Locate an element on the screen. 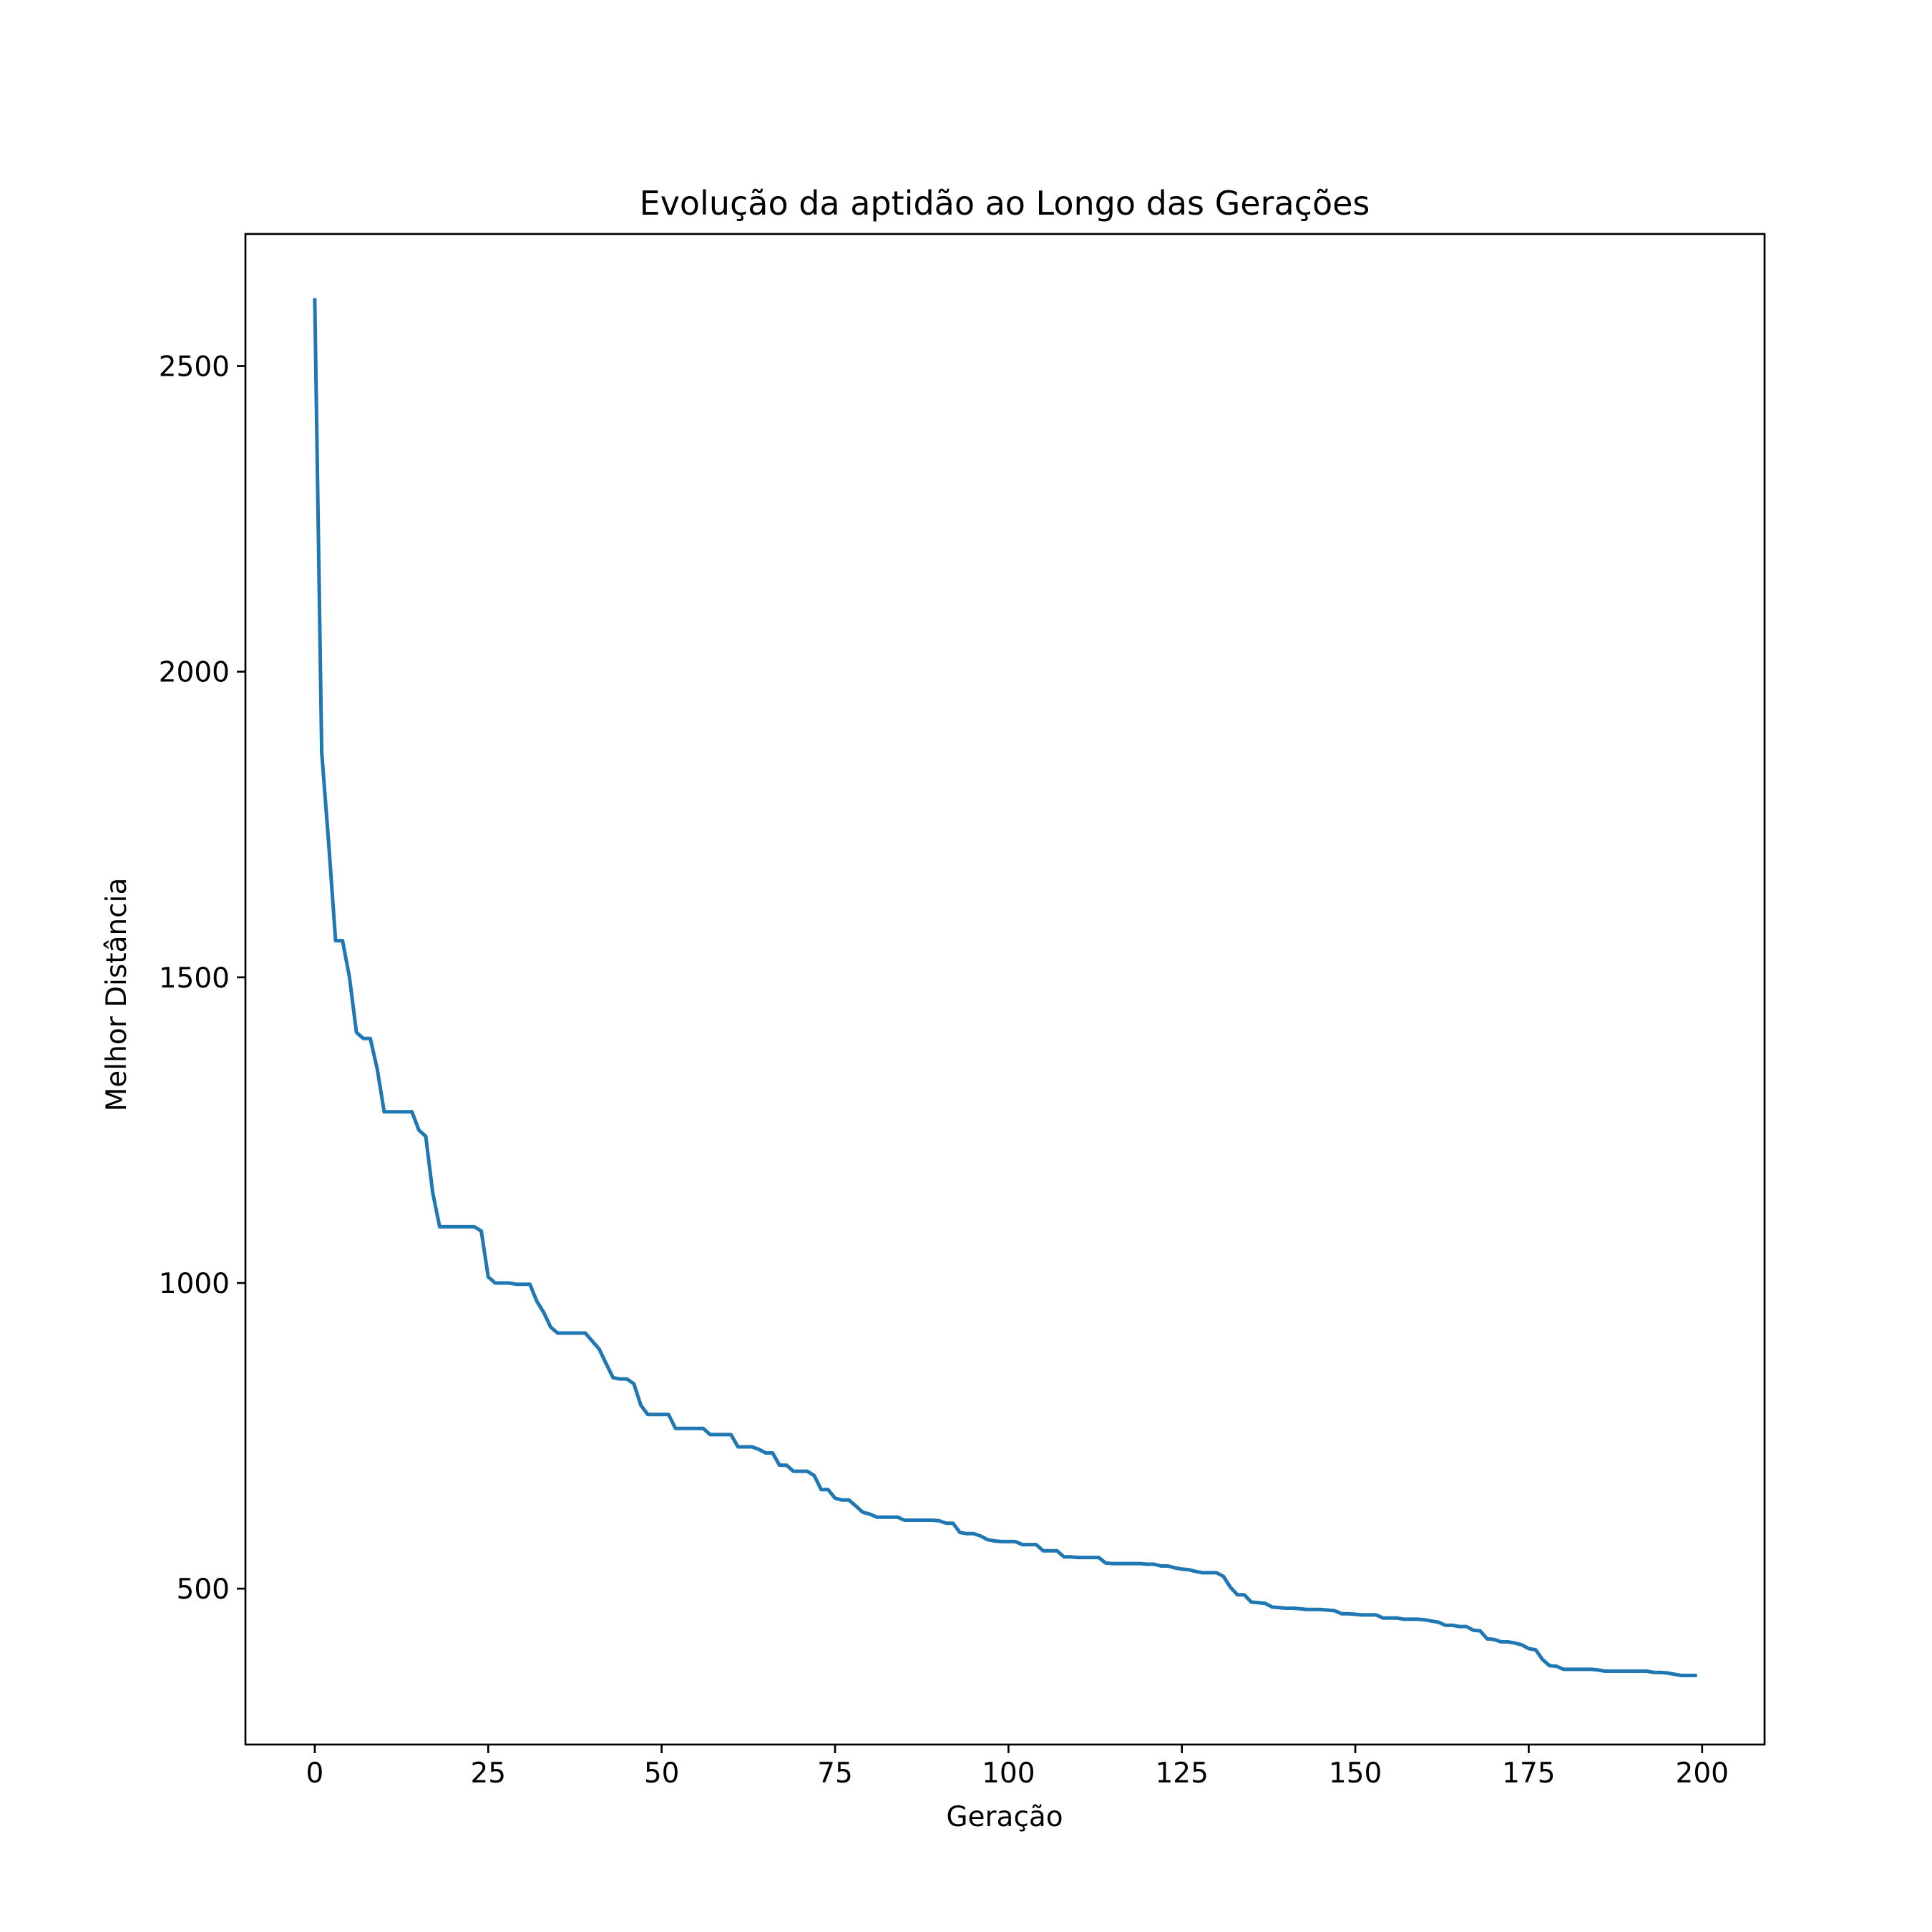 This screenshot has height=1932, width=1932. y-tick-label-1500: 1500 is located at coordinates (194, 978).